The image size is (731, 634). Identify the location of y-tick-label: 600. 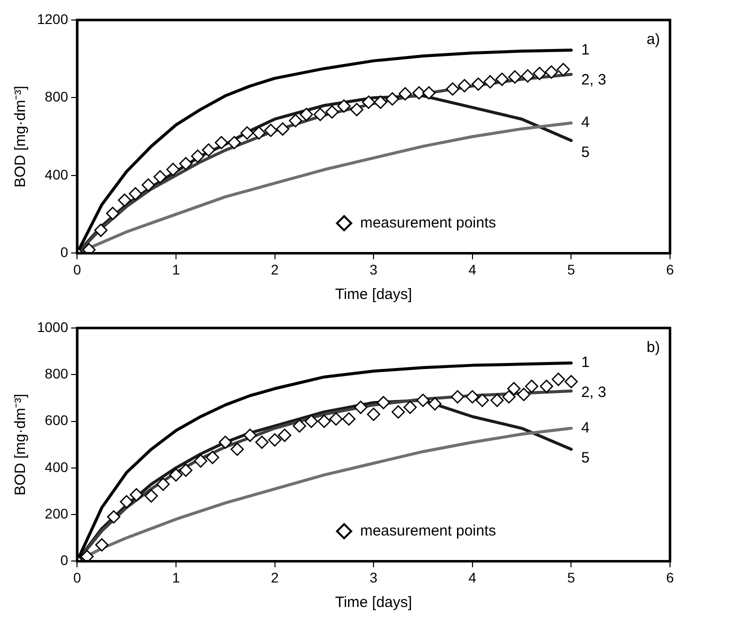
(56, 420).